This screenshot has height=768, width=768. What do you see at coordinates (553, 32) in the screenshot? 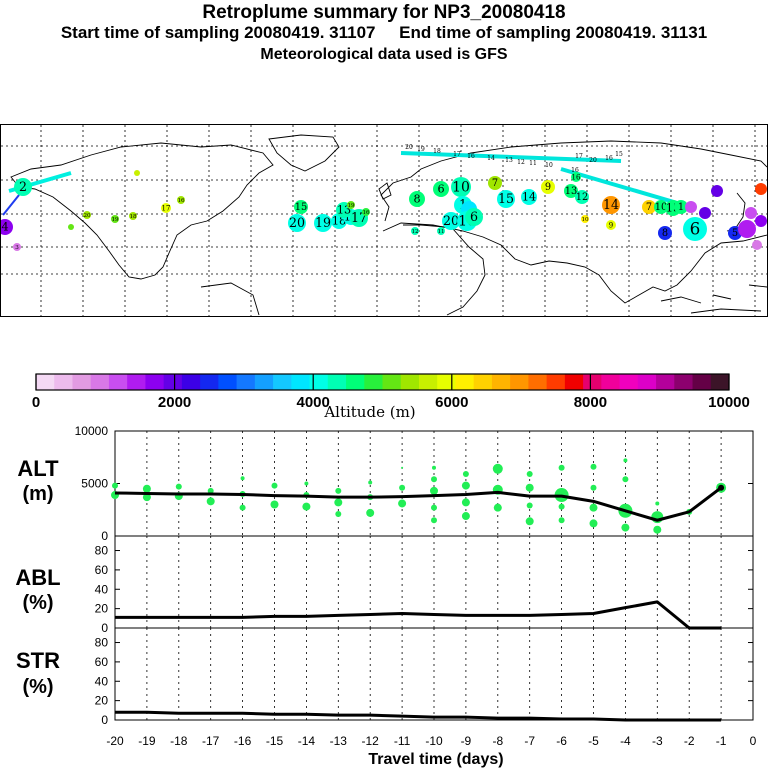
I see `end-time-label: End time of sampling 20080419. 31131` at bounding box center [553, 32].